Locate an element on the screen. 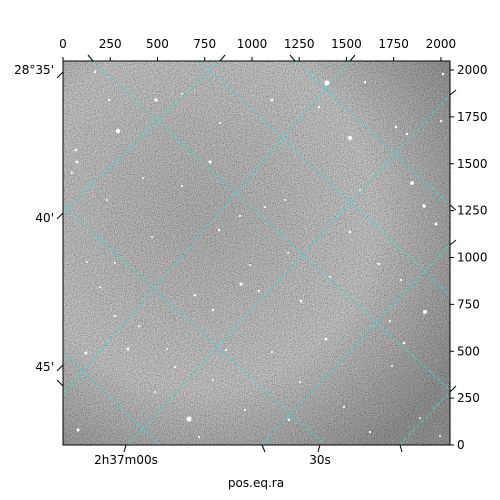 This screenshot has width=500, height=500. x-axis-title: pos.eq.ra is located at coordinates (256, 483).